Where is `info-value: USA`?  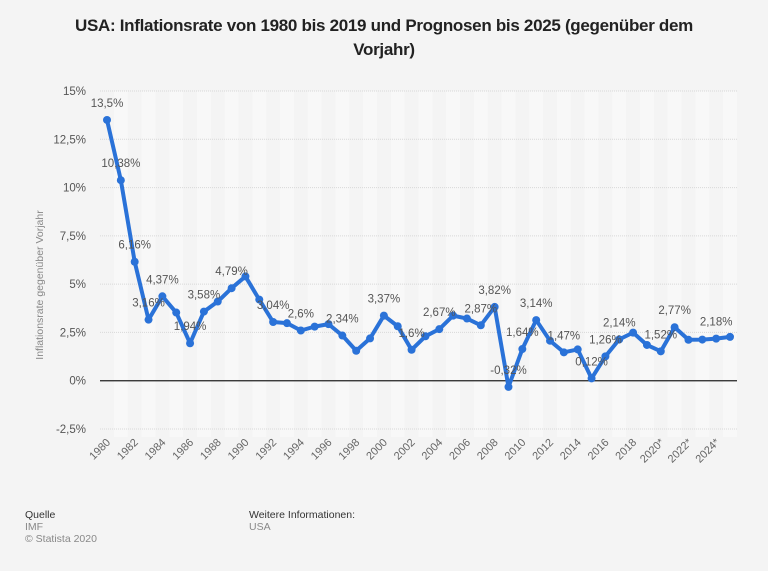 info-value: USA is located at coordinates (260, 527).